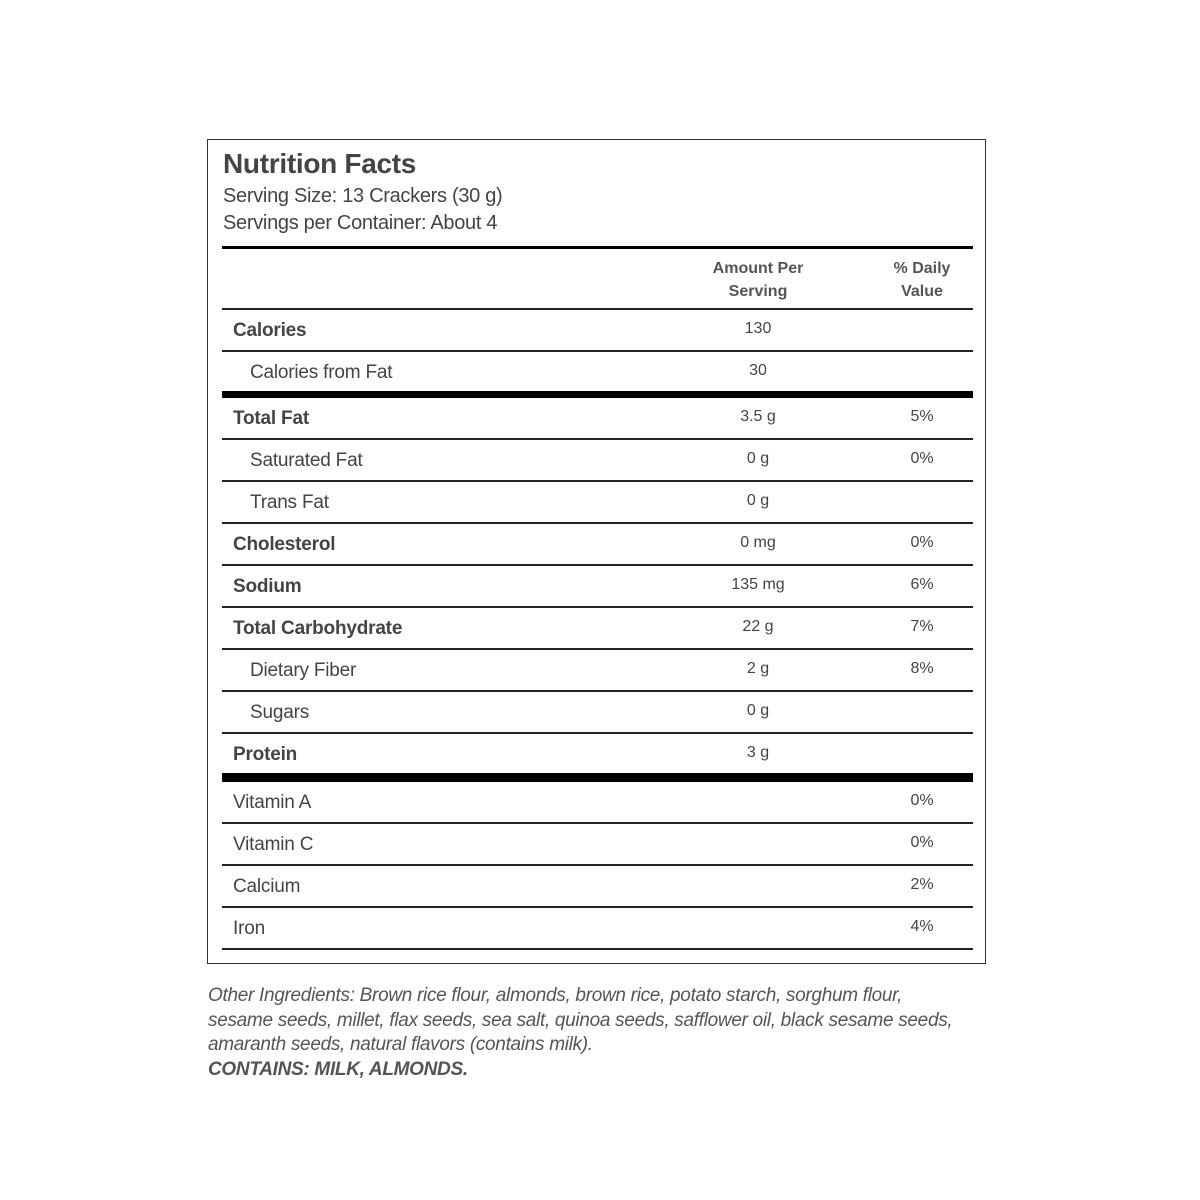 The width and height of the screenshot is (1200, 1200). I want to click on serving-size: Serving Size: 13 Crackers (30 g), so click(363, 196).